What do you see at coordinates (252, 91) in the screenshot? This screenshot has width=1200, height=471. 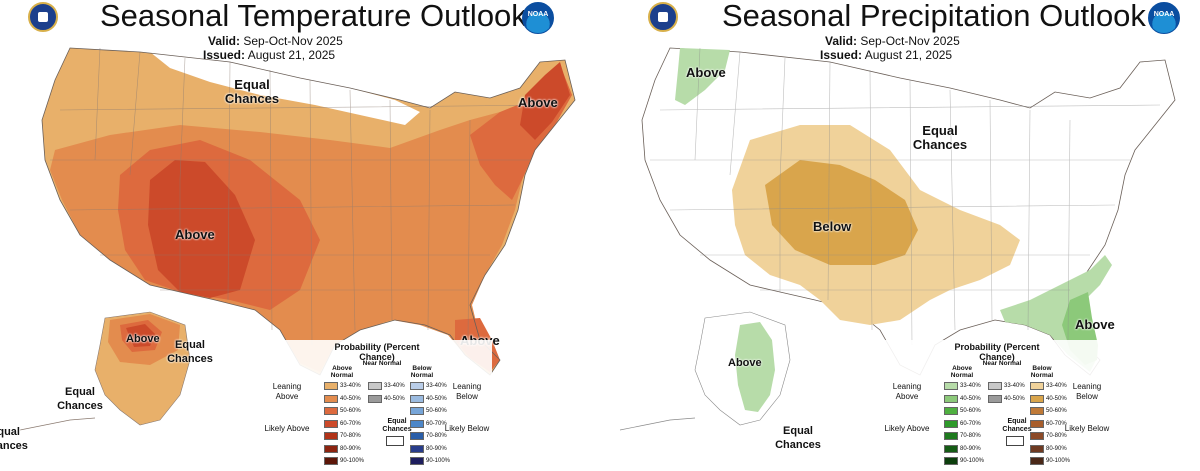 I see `temp-label-equal-chances: Equal Chances` at bounding box center [252, 91].